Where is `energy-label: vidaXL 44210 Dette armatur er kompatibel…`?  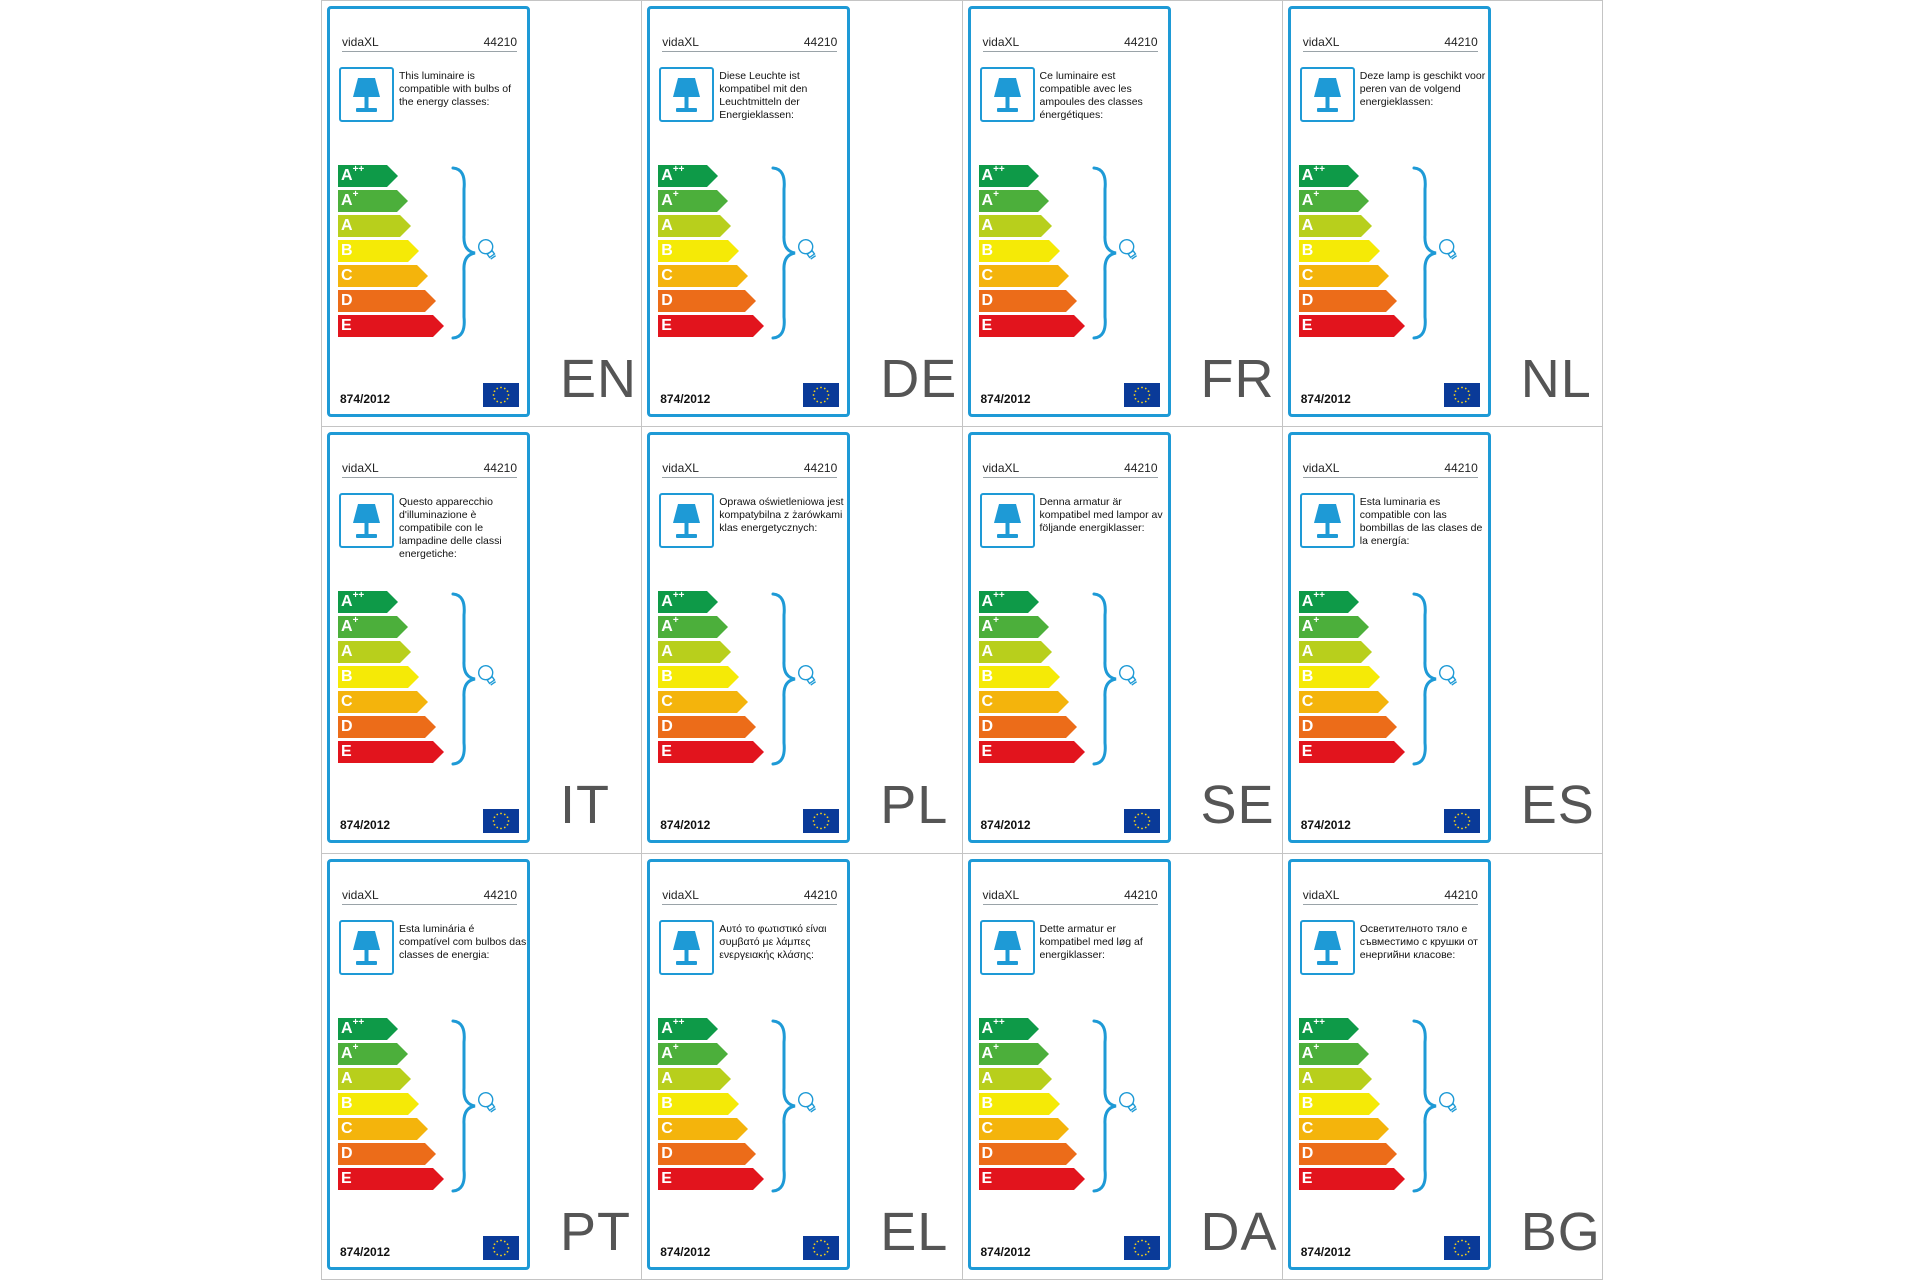
energy-label: vidaXL 44210 Dette armatur er kompatibel… is located at coordinates (1069, 1064).